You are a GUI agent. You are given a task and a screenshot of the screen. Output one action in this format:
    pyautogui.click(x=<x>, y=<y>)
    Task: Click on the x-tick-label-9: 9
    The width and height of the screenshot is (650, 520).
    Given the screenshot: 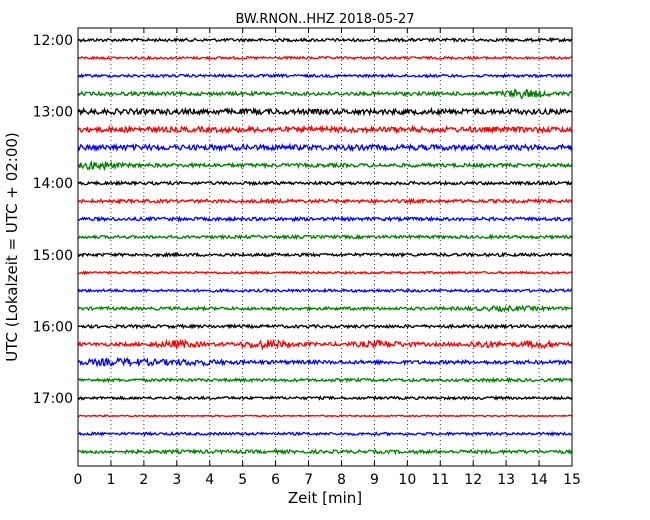 What is the action you would take?
    pyautogui.click(x=374, y=480)
    